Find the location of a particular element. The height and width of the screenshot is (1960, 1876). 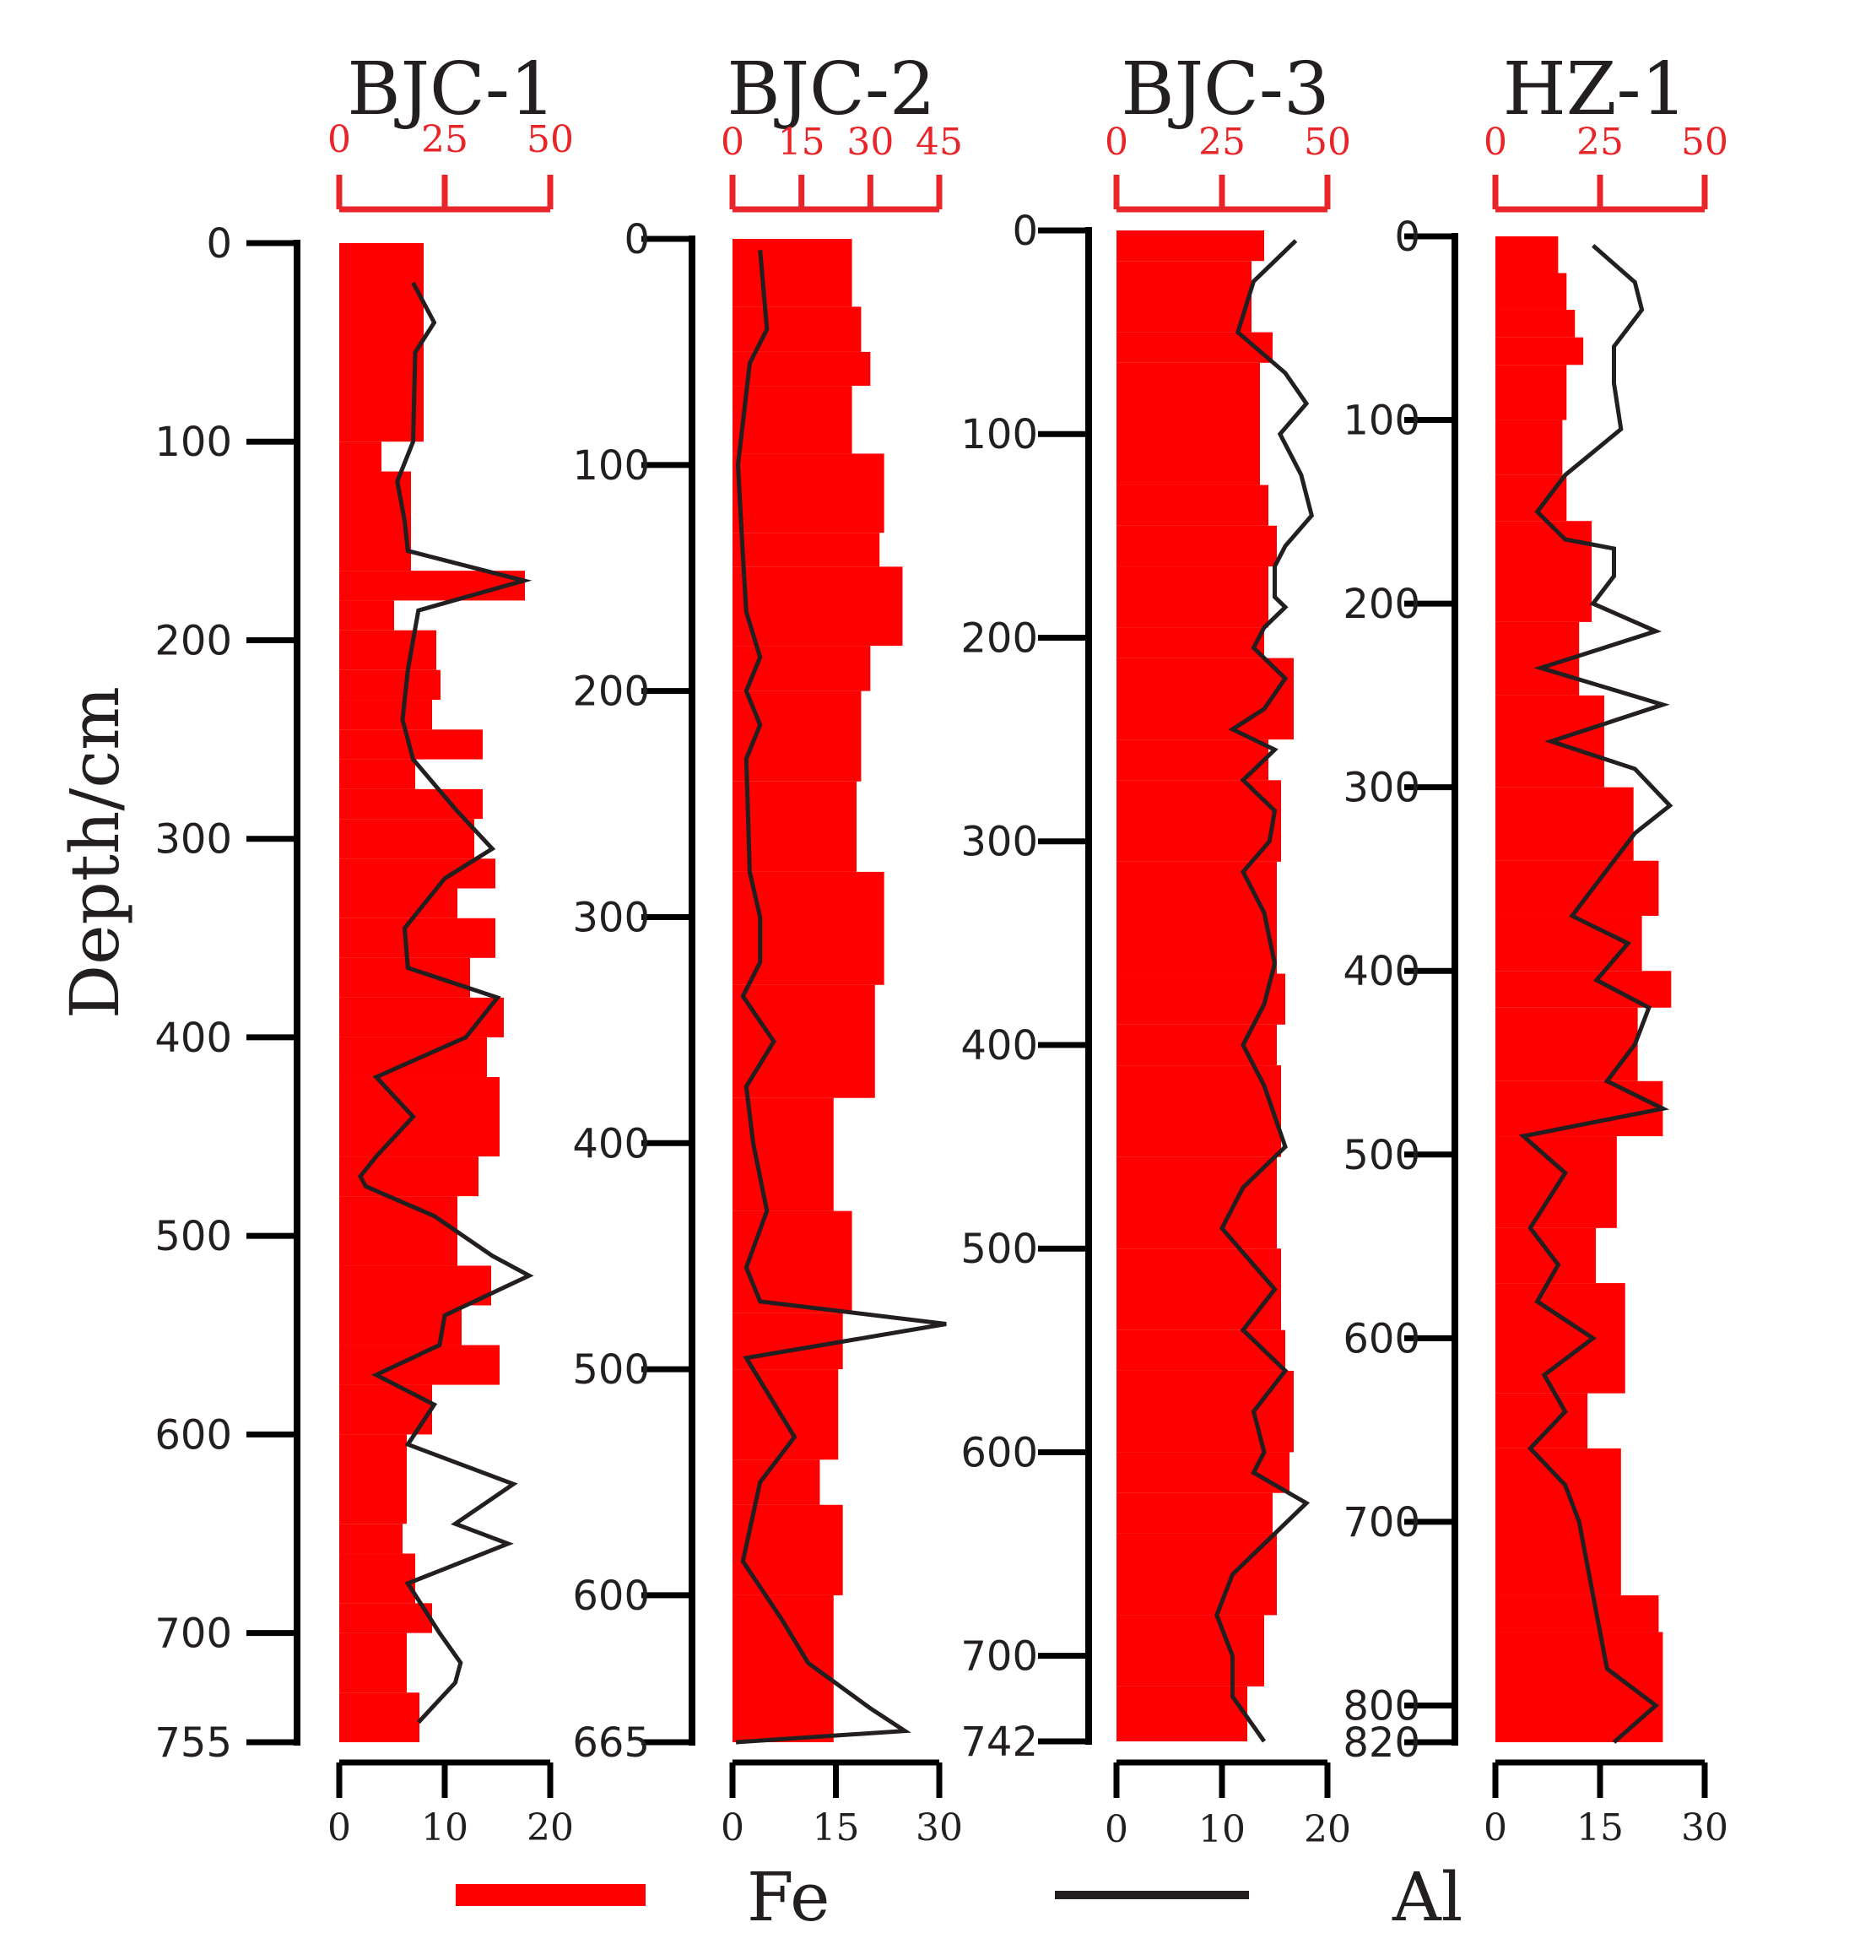

depth-tick-label: 742 is located at coordinates (999, 1743).